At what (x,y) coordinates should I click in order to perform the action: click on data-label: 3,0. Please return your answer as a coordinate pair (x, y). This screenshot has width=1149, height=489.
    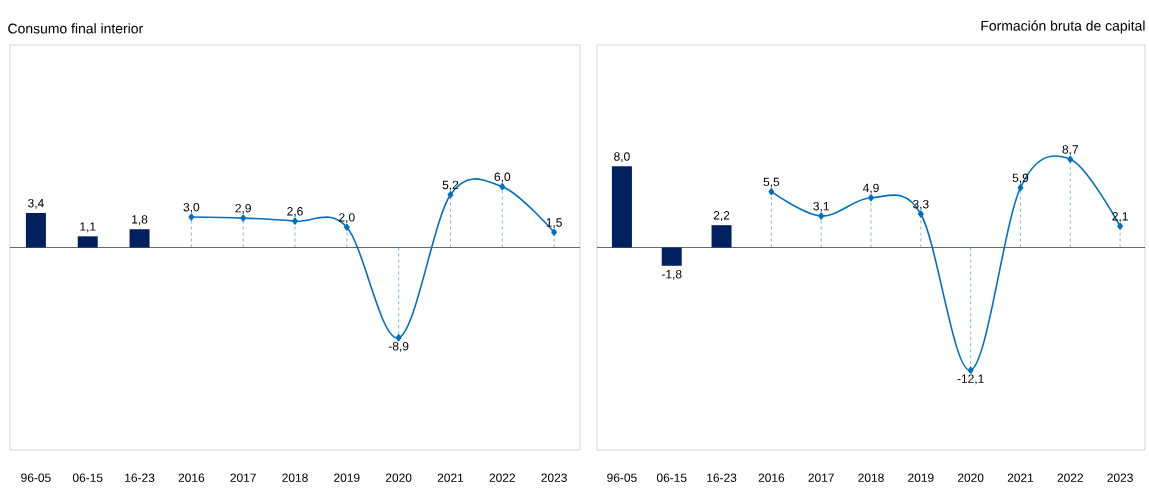
    Looking at the image, I should click on (191, 208).